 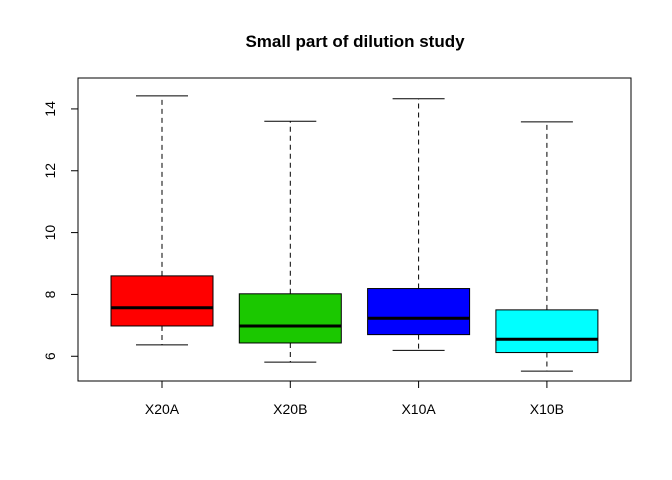 I want to click on box-x10a, so click(x=419, y=224).